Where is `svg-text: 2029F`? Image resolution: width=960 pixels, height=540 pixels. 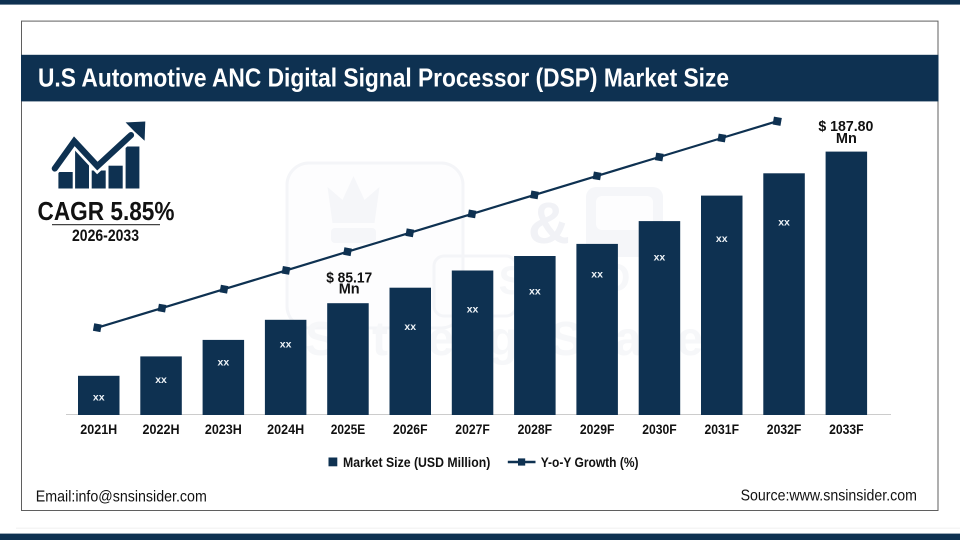 svg-text: 2029F is located at coordinates (597, 429).